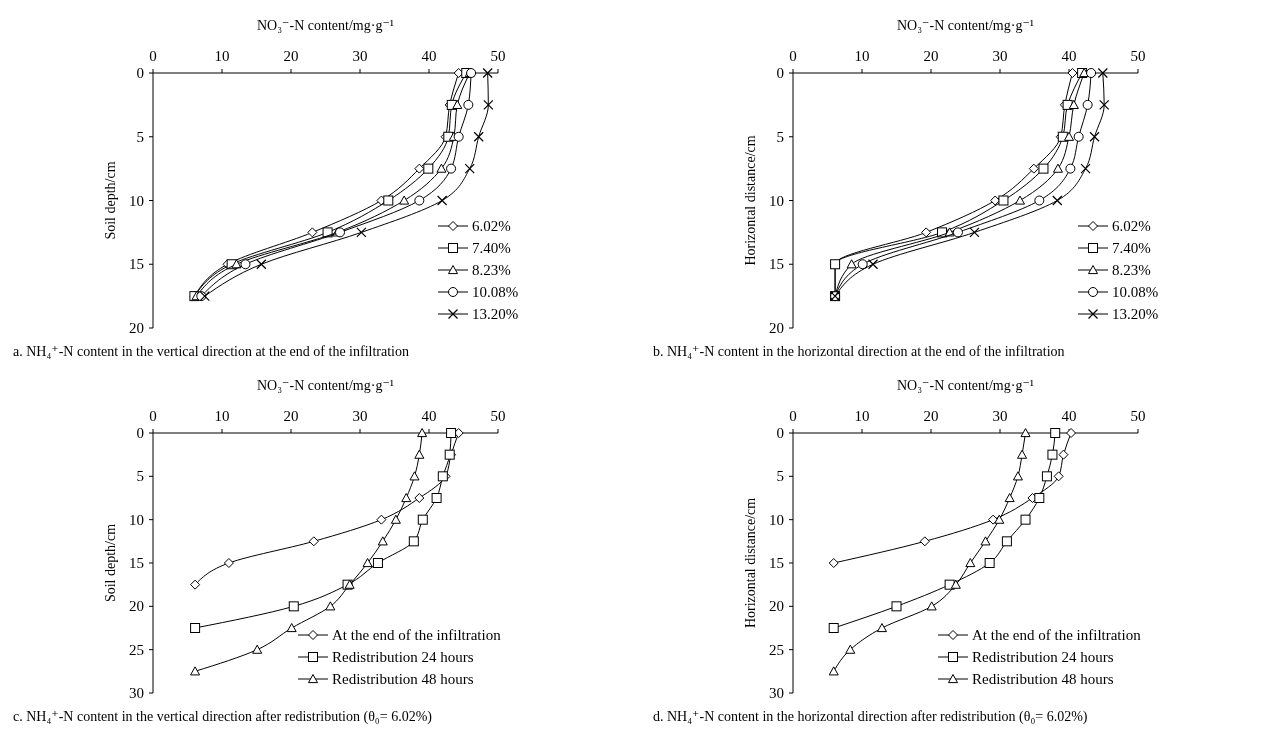  I want to click on text: b. NH₄⁺-N content in the horizontal direction at the end of the infiltration, so click(859, 351).